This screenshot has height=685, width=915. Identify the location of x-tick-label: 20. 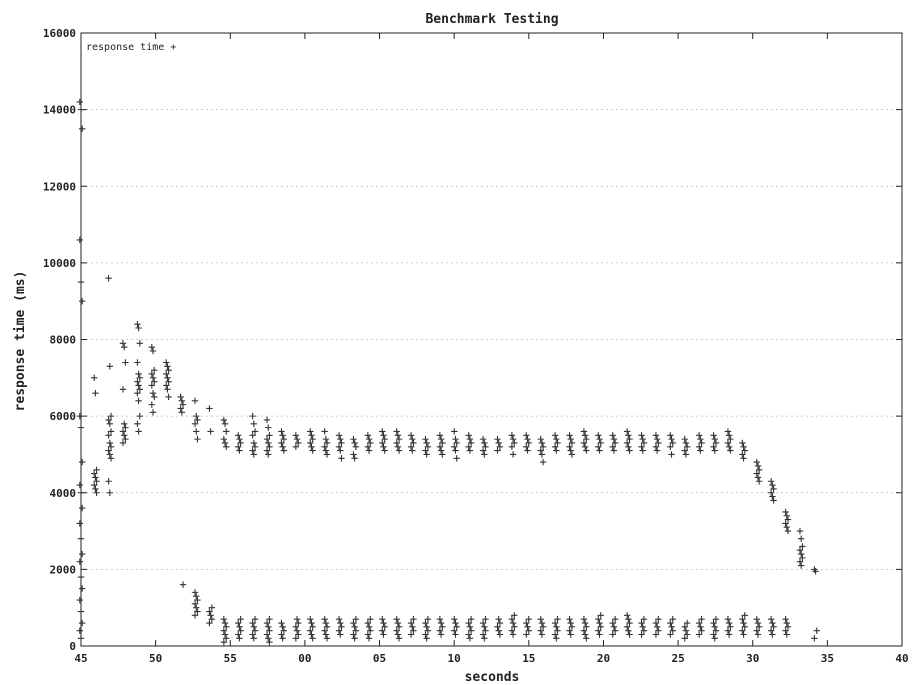
(603, 658).